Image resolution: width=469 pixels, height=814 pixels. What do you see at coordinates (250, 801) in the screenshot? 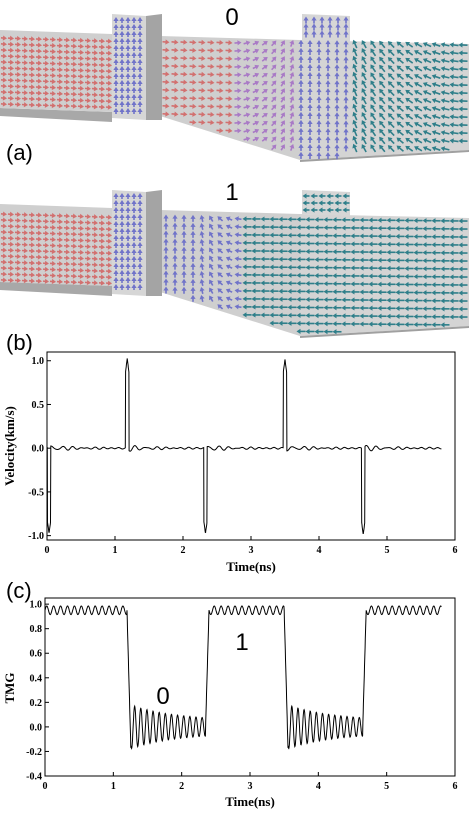
I see `x-axis-label-c: Time(ns)` at bounding box center [250, 801].